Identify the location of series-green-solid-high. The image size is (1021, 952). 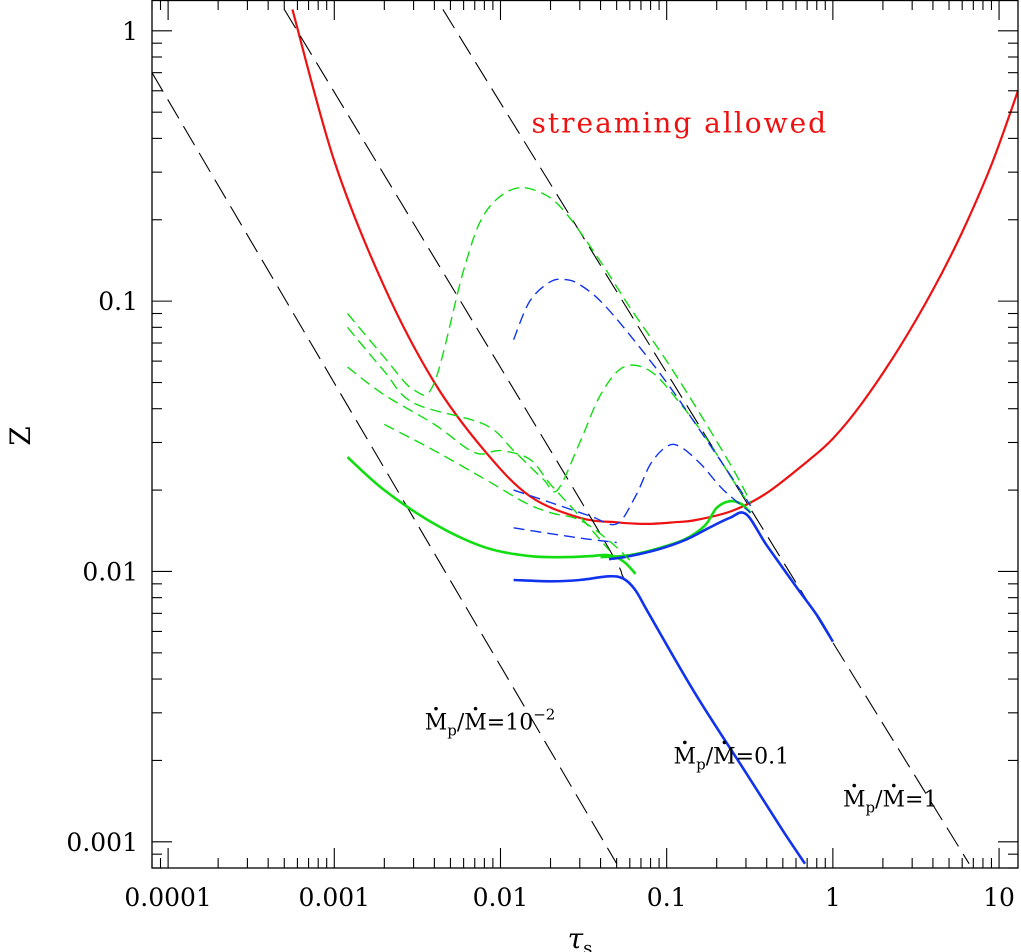
(676, 529).